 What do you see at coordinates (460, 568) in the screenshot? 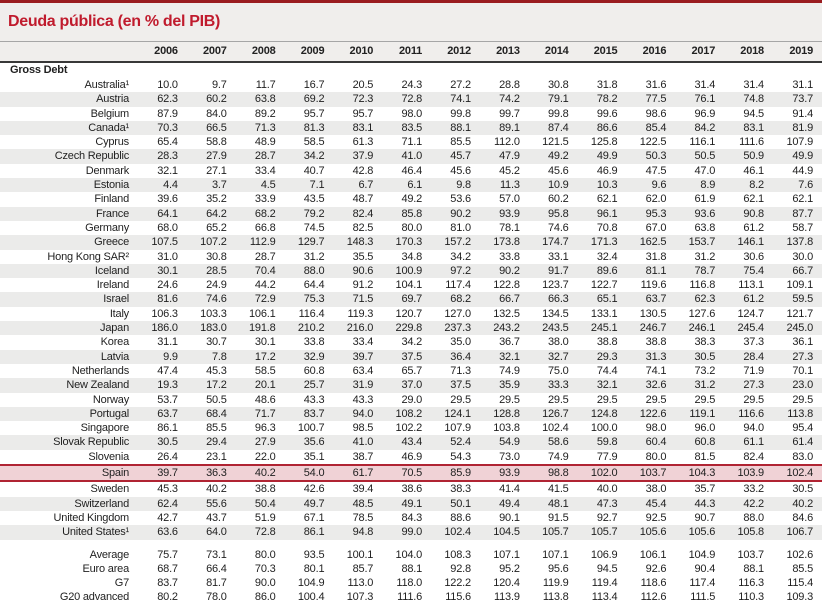
I see `value-cell: 92.8` at bounding box center [460, 568].